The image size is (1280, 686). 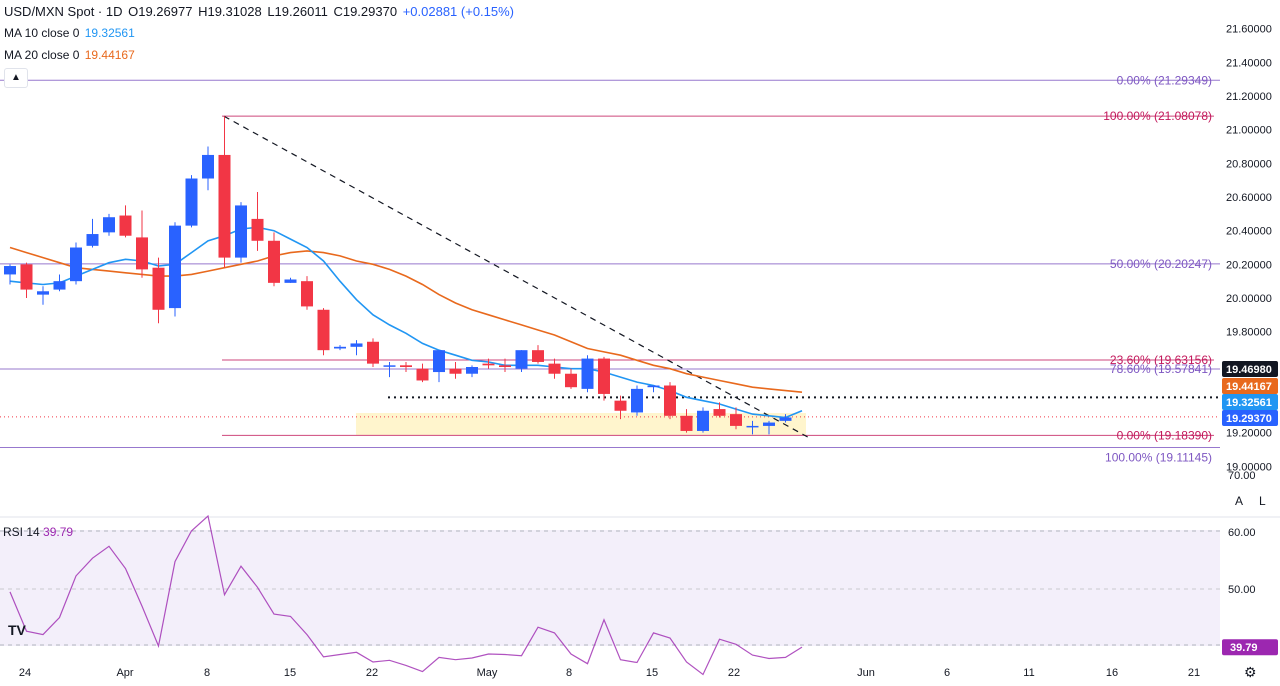 I want to click on auto-scale-button: A, so click(x=1239, y=501).